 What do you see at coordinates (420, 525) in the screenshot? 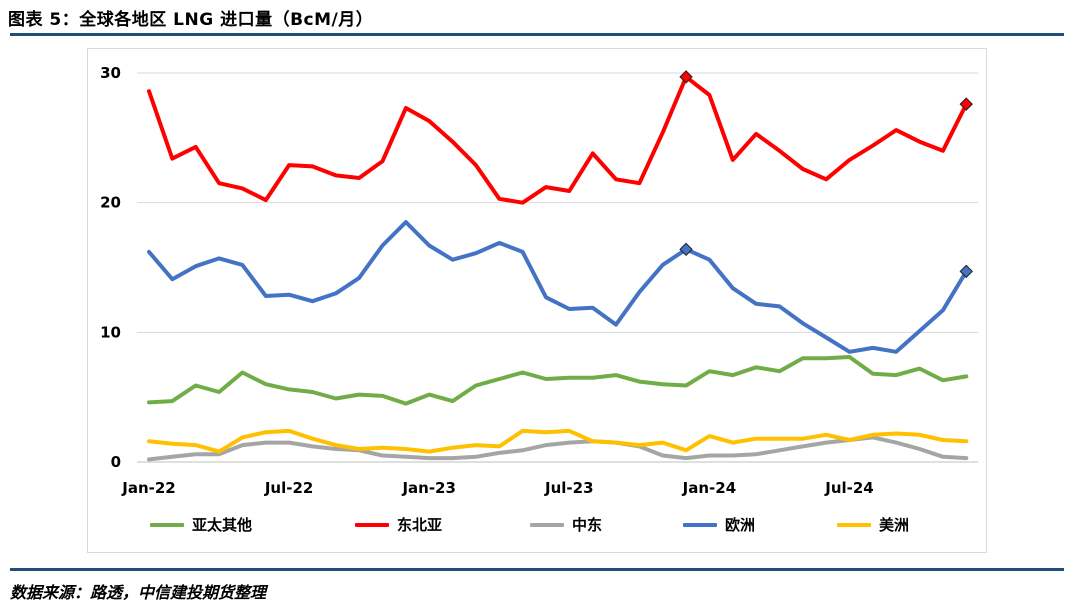
I see `legend-label: 东北亚` at bounding box center [420, 525].